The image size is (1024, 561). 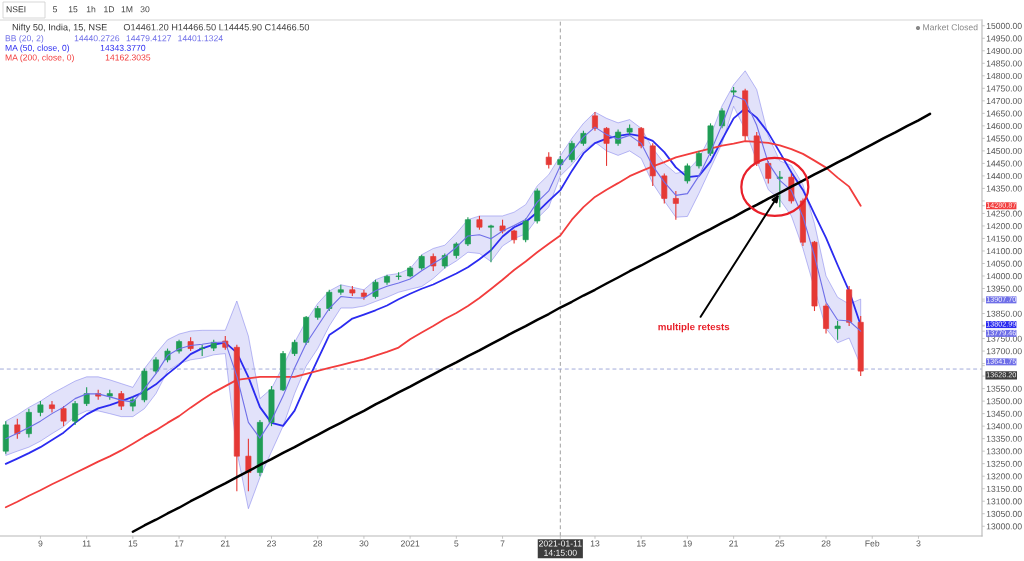 What do you see at coordinates (1004, 50) in the screenshot?
I see `y-tick-label: 14900.00` at bounding box center [1004, 50].